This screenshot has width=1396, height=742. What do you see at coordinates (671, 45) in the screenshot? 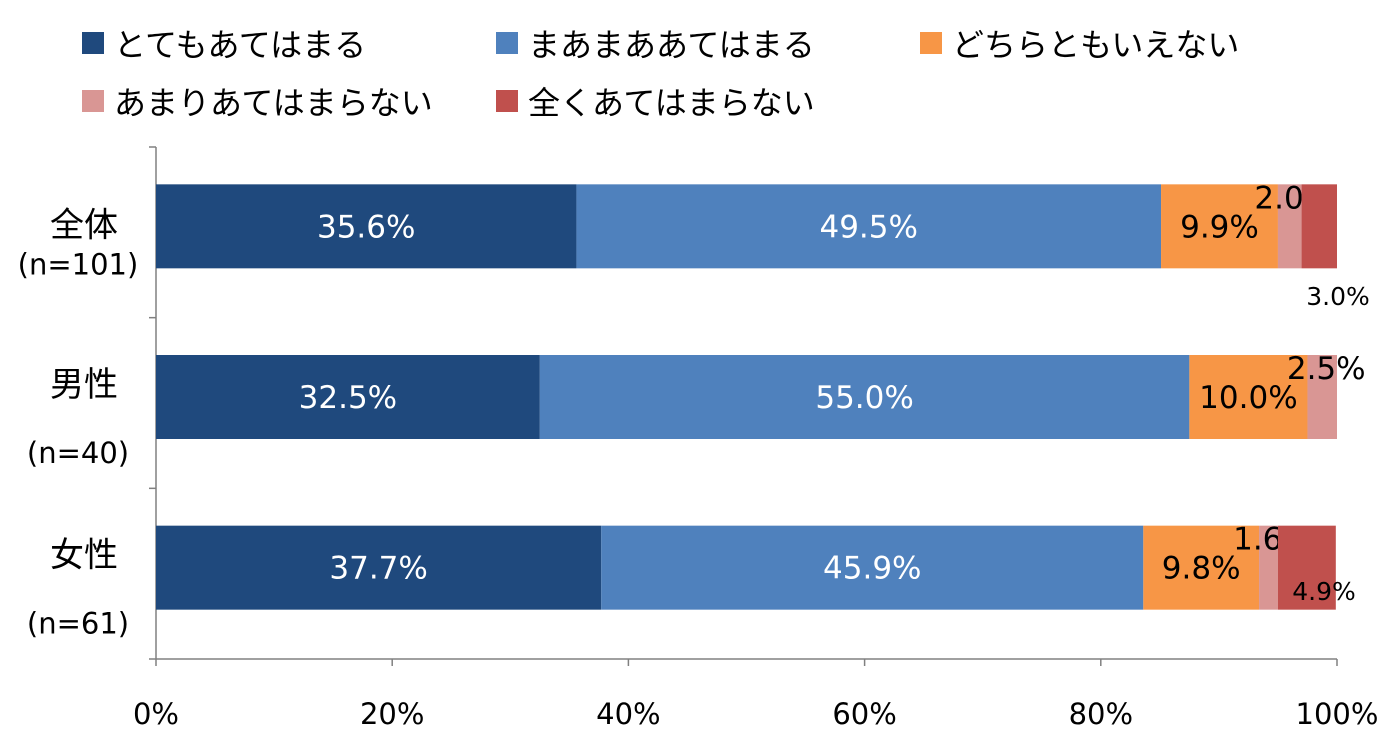
I see `legend-label: まあまああてはまる` at bounding box center [671, 45].